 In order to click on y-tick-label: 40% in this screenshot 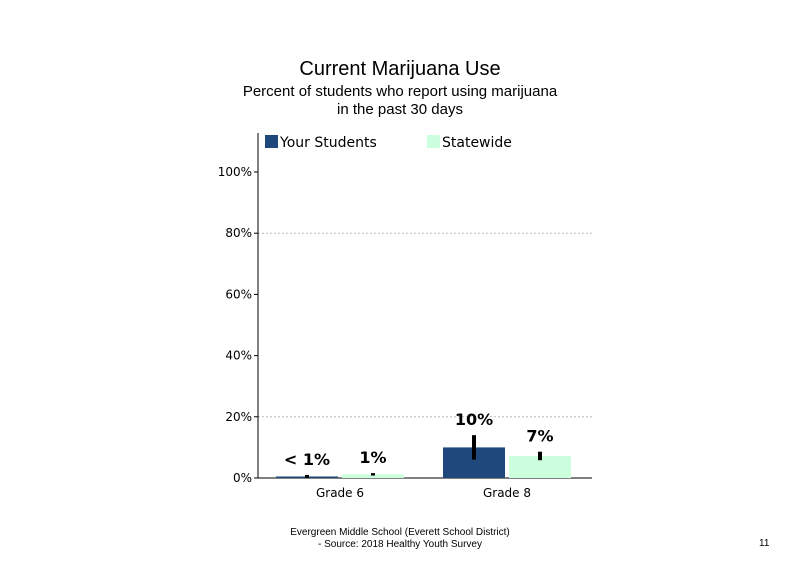, I will do `click(238, 356)`.